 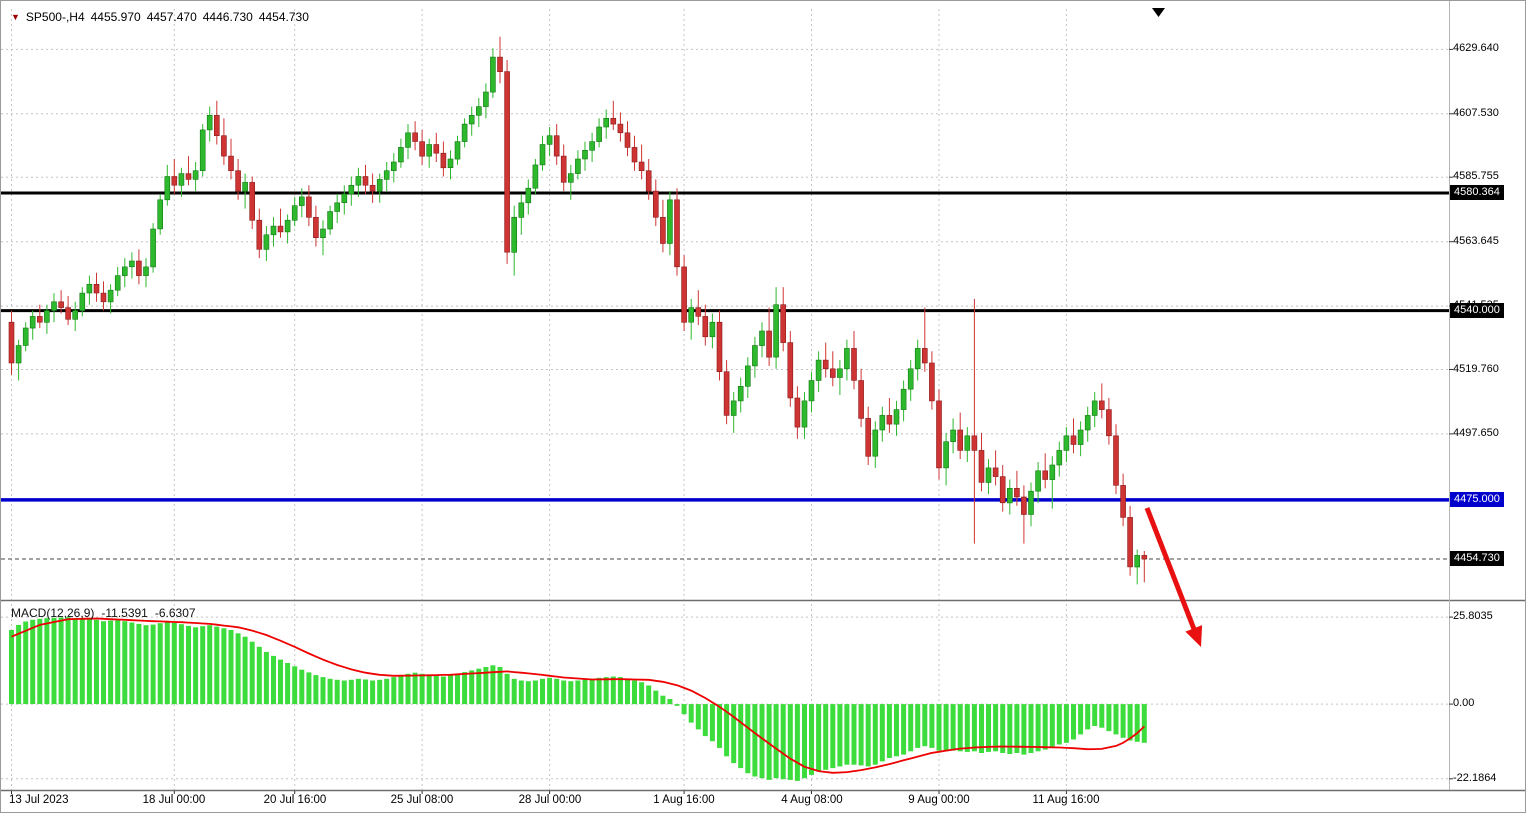 I want to click on ohlc-low-value: 4446.730, so click(x=227, y=17).